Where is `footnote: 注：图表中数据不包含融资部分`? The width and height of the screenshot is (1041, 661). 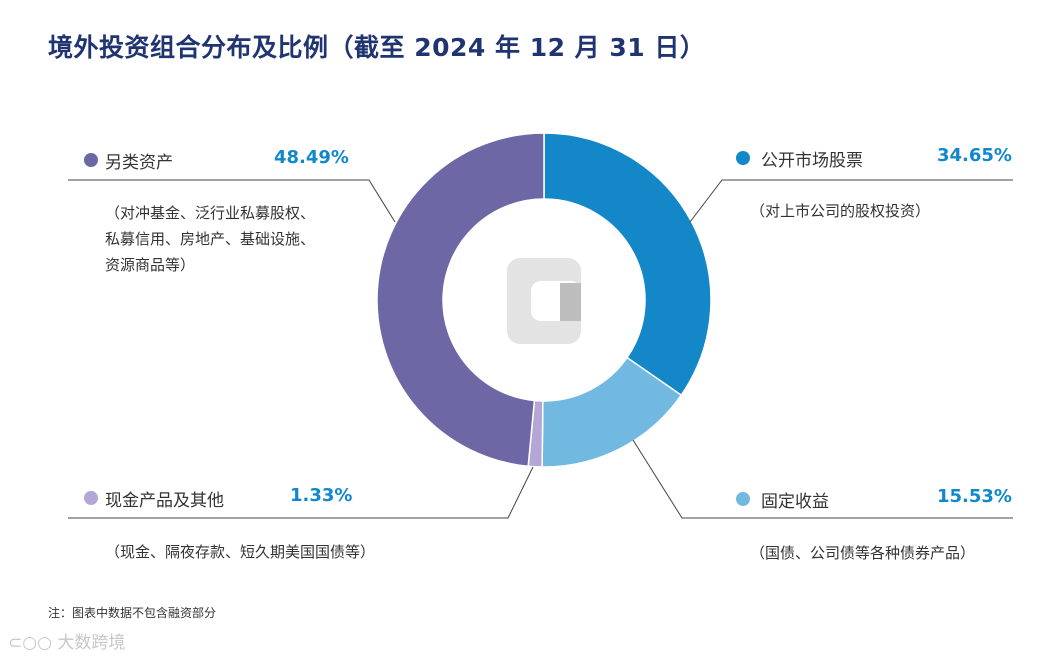
footnote: 注：图表中数据不包含融资部分 is located at coordinates (132, 613).